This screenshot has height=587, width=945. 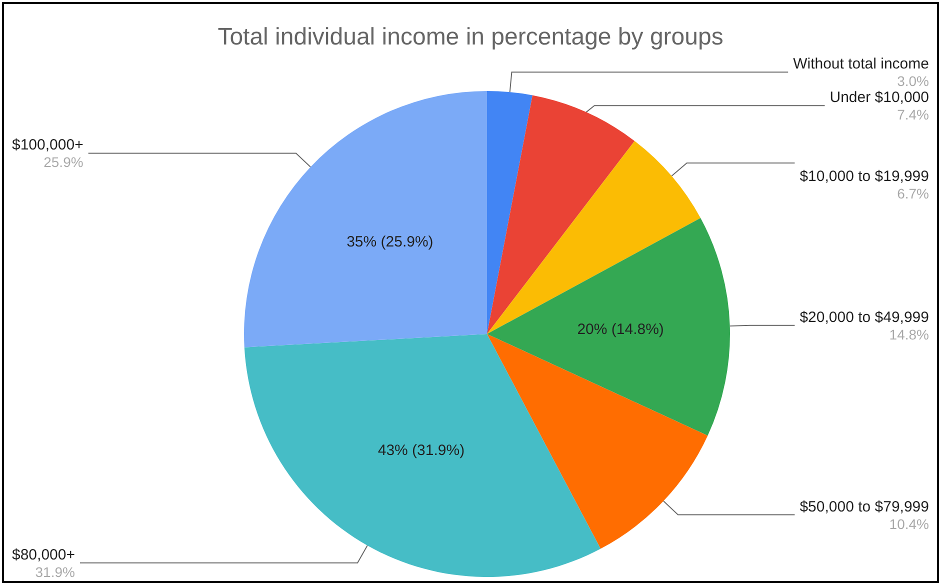 I want to click on text: 35% (25.9%), so click(x=390, y=242).